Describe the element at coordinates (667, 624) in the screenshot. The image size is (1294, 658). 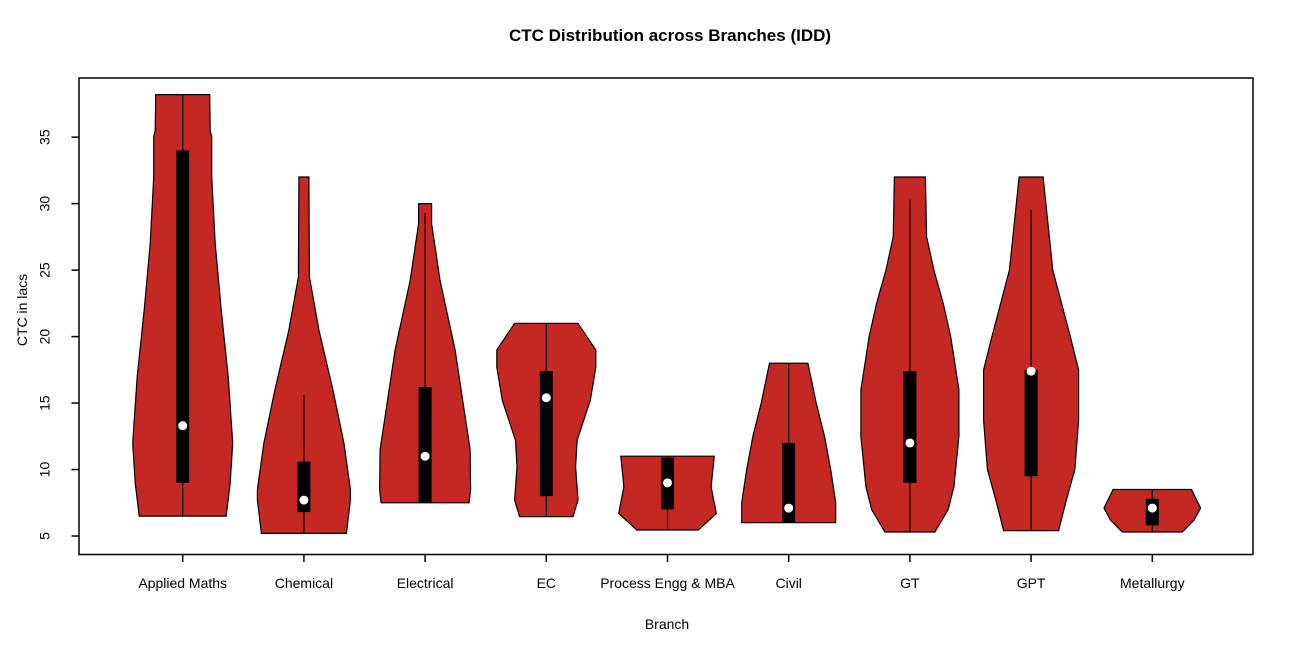
I see `x-axis-title: Branch` at that location.